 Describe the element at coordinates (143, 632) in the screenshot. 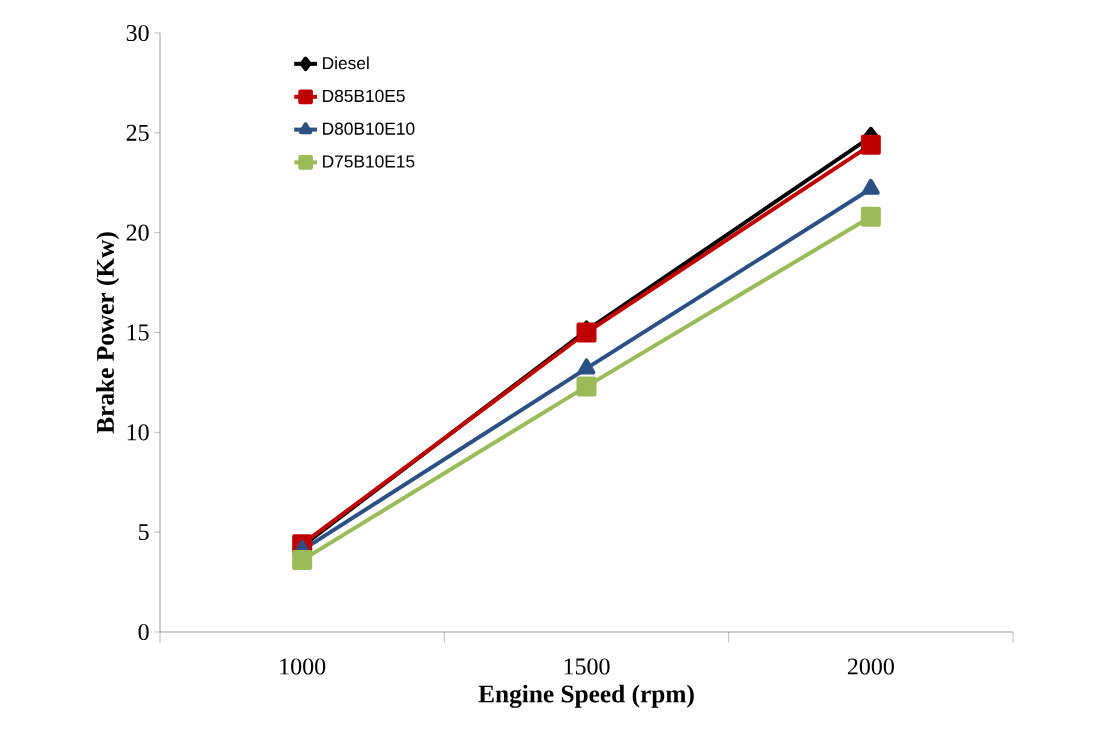

I see `y-tick-label: 0` at that location.